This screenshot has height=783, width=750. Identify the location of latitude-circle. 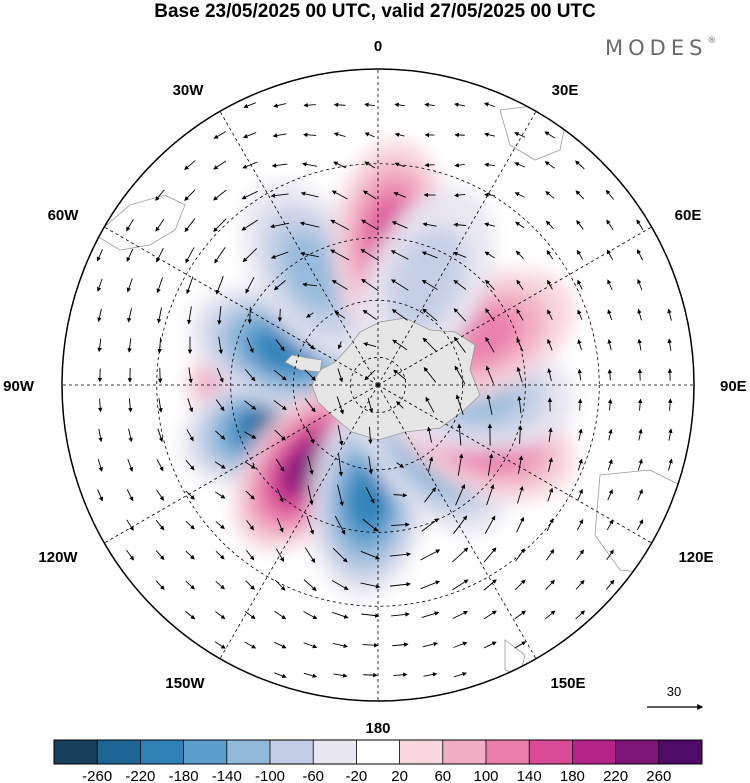
(378, 385).